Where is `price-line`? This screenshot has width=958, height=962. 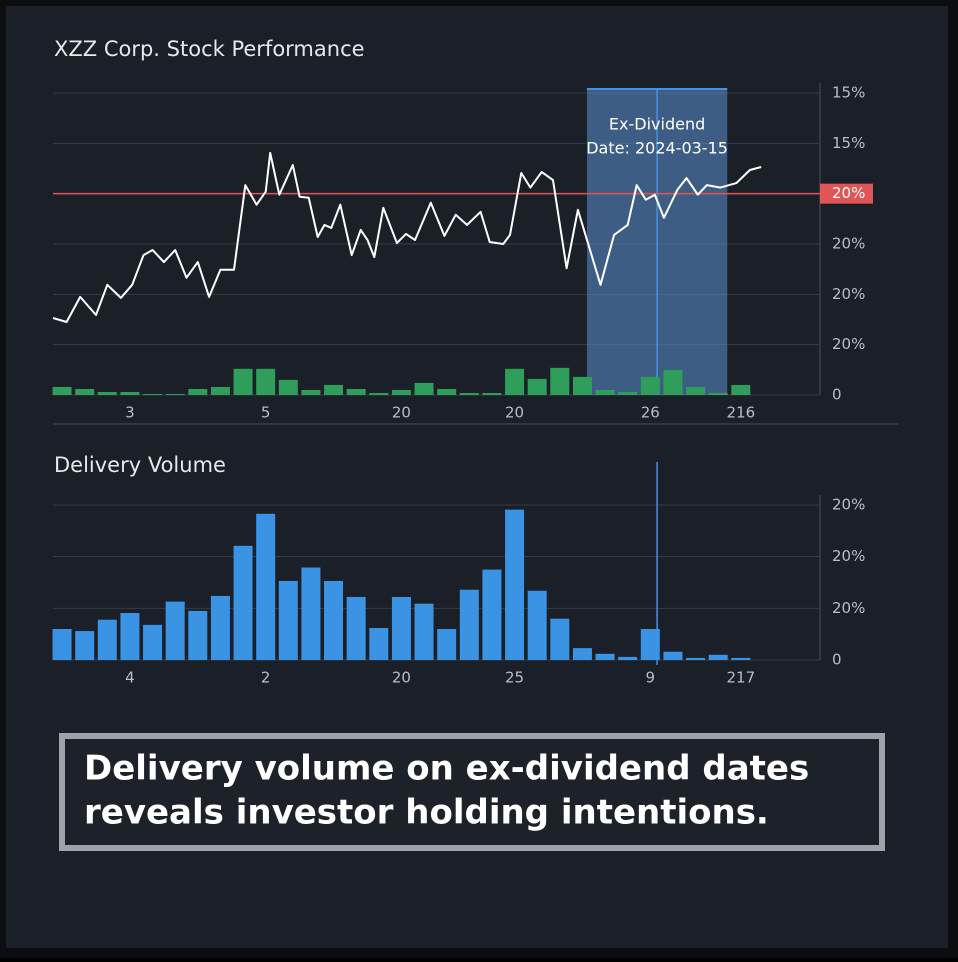
price-line is located at coordinates (407, 237).